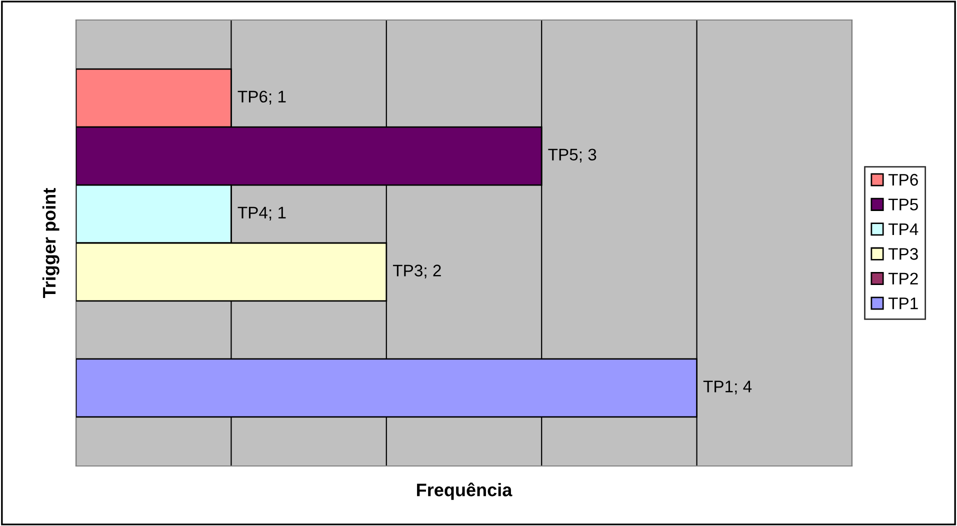 The height and width of the screenshot is (526, 957). What do you see at coordinates (903, 229) in the screenshot?
I see `legend-label: TP4` at bounding box center [903, 229].